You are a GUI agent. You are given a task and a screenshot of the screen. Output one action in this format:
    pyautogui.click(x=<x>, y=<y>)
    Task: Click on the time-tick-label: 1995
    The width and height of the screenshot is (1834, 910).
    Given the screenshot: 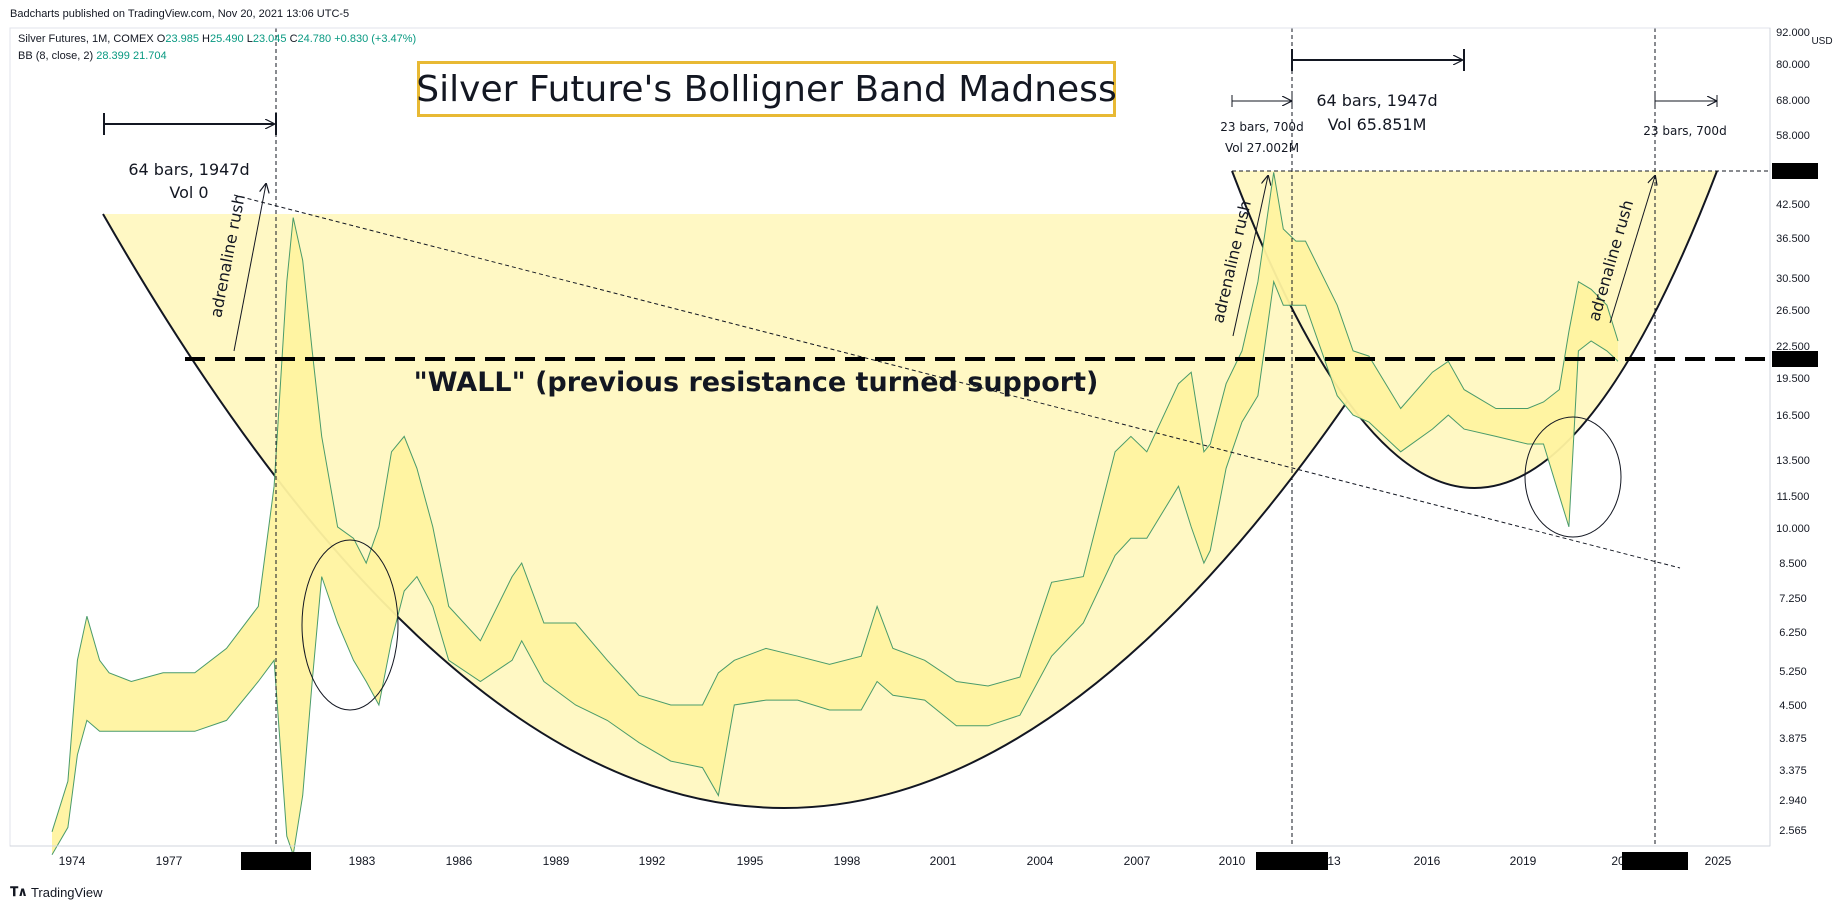 What is the action you would take?
    pyautogui.click(x=750, y=861)
    